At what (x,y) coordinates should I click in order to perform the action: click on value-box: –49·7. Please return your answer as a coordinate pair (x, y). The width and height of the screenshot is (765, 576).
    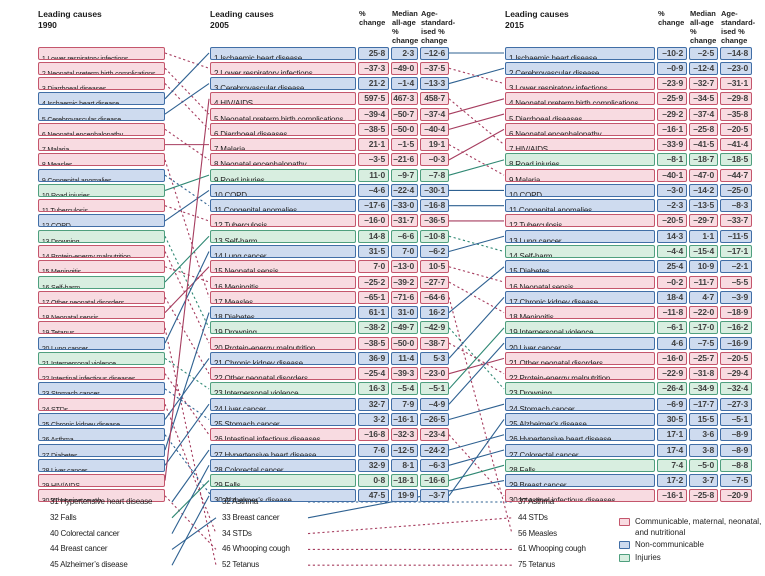
    Looking at the image, I should click on (404, 328).